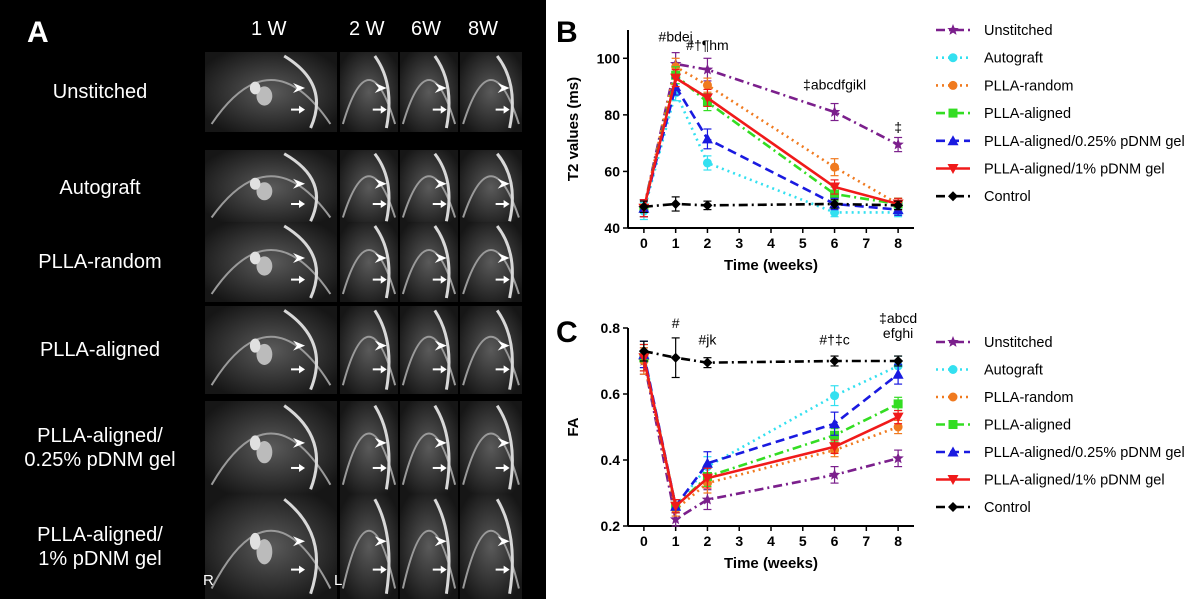 Image resolution: width=1200 pixels, height=599 pixels. Describe the element at coordinates (676, 323) in the screenshot. I see `chart-c-annotation: #` at that location.